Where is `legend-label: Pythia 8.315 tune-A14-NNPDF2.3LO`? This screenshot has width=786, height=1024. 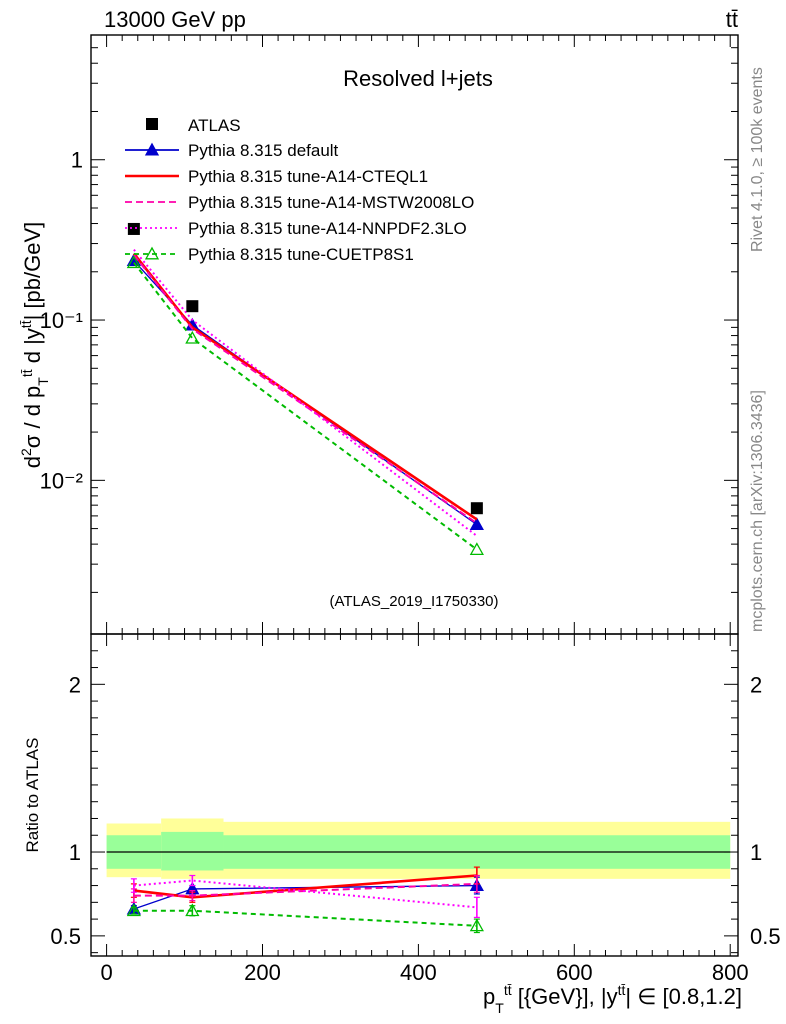 legend-label: Pythia 8.315 tune-A14-NNPDF2.3LO is located at coordinates (327, 228).